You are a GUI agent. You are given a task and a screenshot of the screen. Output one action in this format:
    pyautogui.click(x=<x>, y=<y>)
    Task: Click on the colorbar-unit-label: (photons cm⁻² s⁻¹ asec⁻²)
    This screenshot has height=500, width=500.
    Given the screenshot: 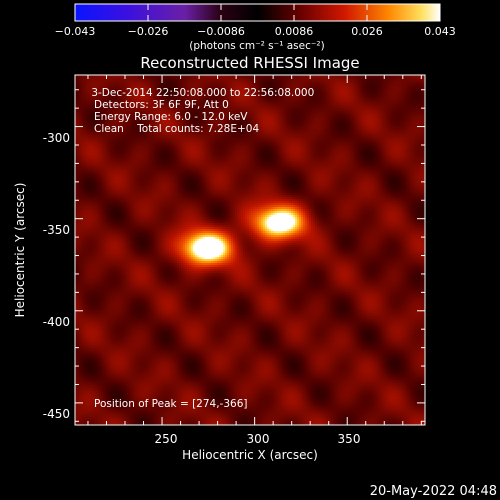 What is the action you would take?
    pyautogui.click(x=256, y=46)
    